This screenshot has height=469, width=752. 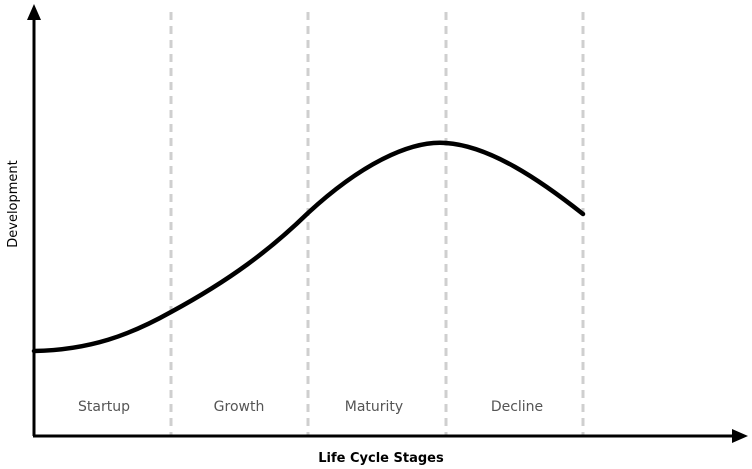 I want to click on stage-label: Startup, so click(x=104, y=407).